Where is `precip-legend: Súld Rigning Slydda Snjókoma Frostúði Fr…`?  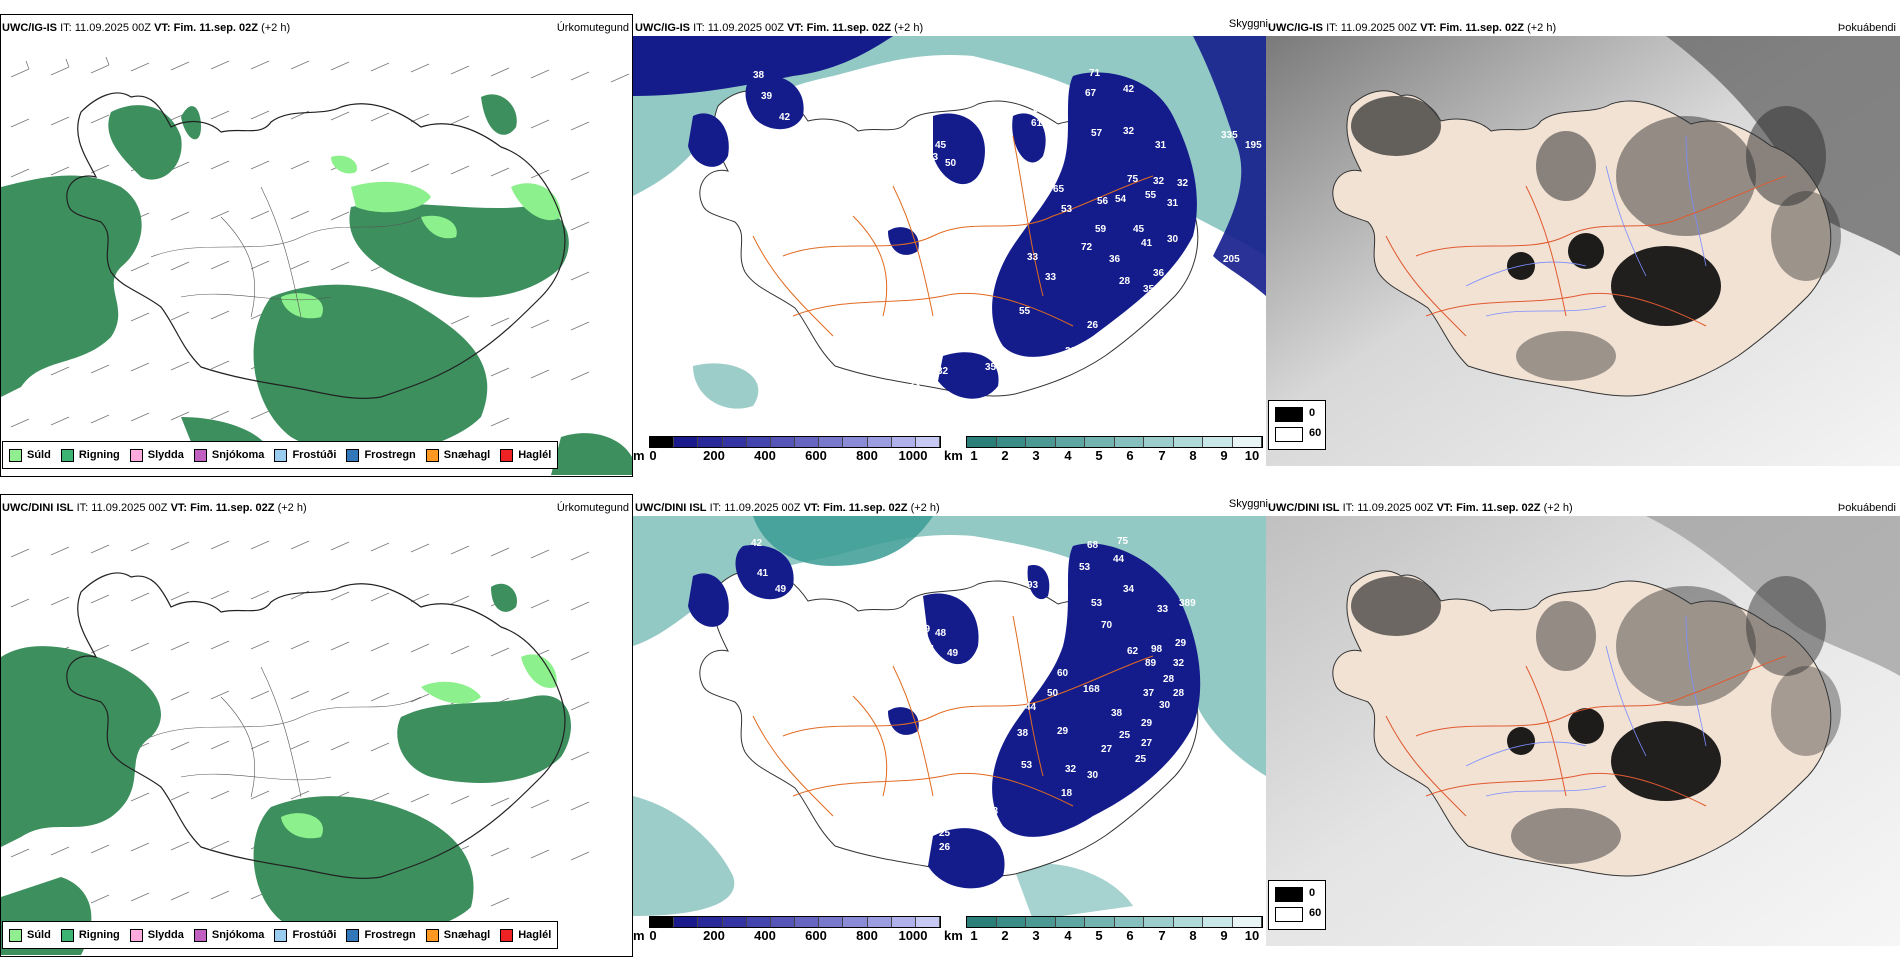 precip-legend: Súld Rigning Slydda Snjókoma Frostúði Fr… is located at coordinates (280, 455).